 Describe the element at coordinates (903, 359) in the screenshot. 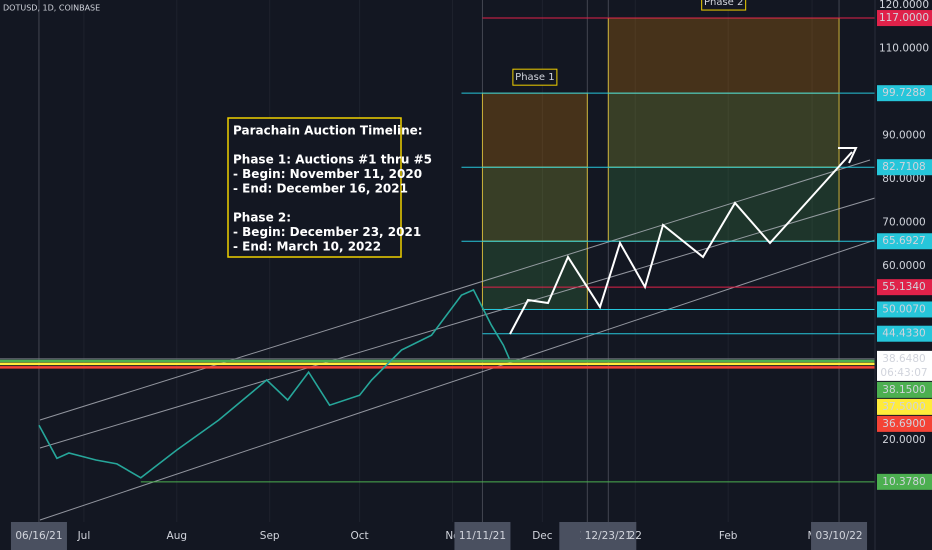

I see `level-label: 38.6480` at that location.